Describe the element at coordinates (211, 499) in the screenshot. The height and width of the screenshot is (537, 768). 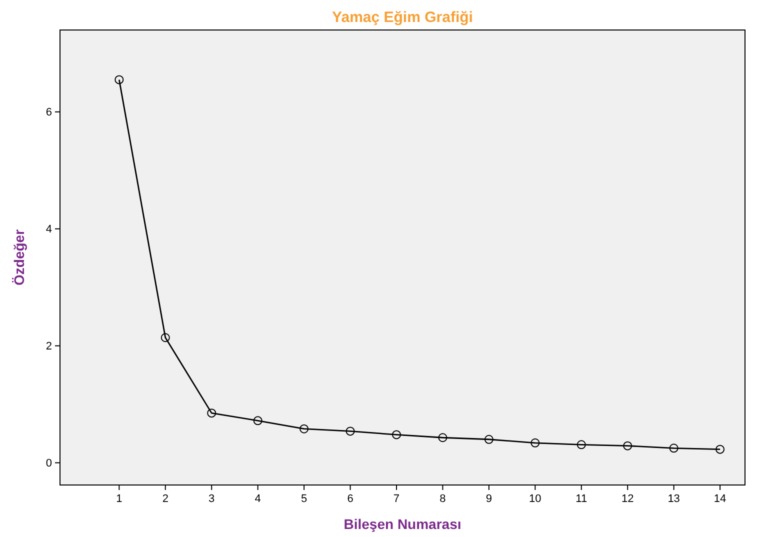
I see `x-tick-label: 3` at that location.